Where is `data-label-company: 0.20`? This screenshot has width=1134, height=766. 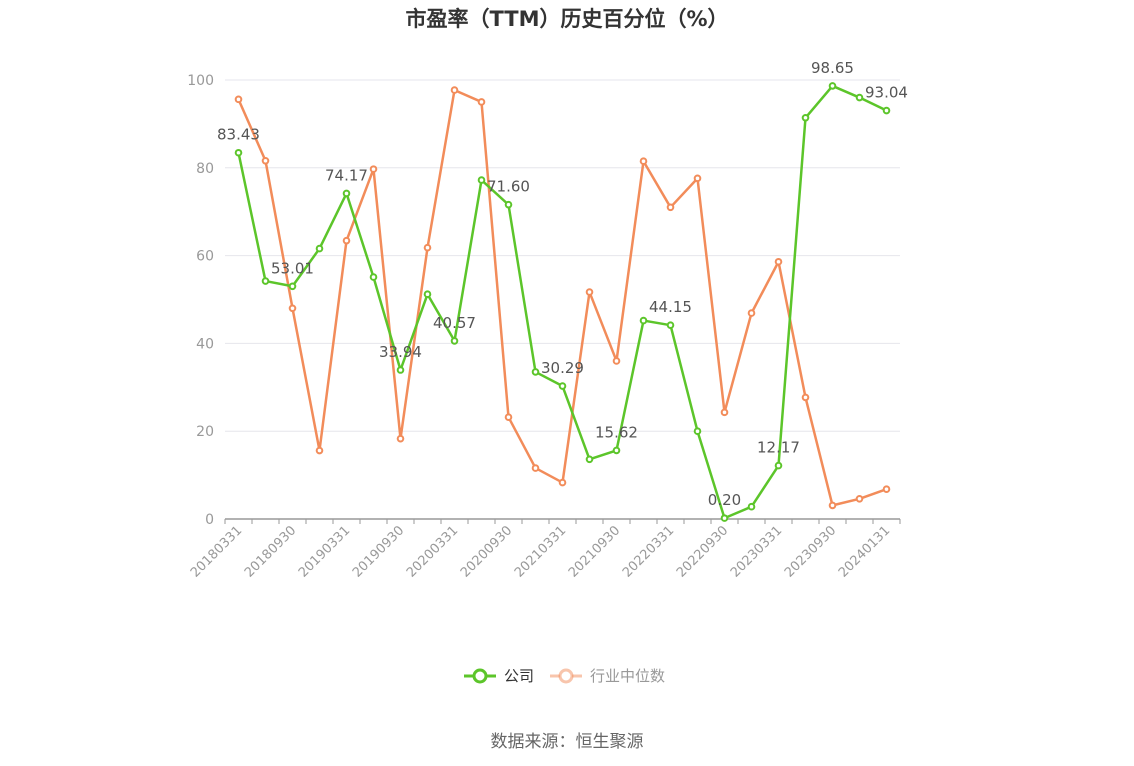 data-label-company: 0.20 is located at coordinates (724, 500).